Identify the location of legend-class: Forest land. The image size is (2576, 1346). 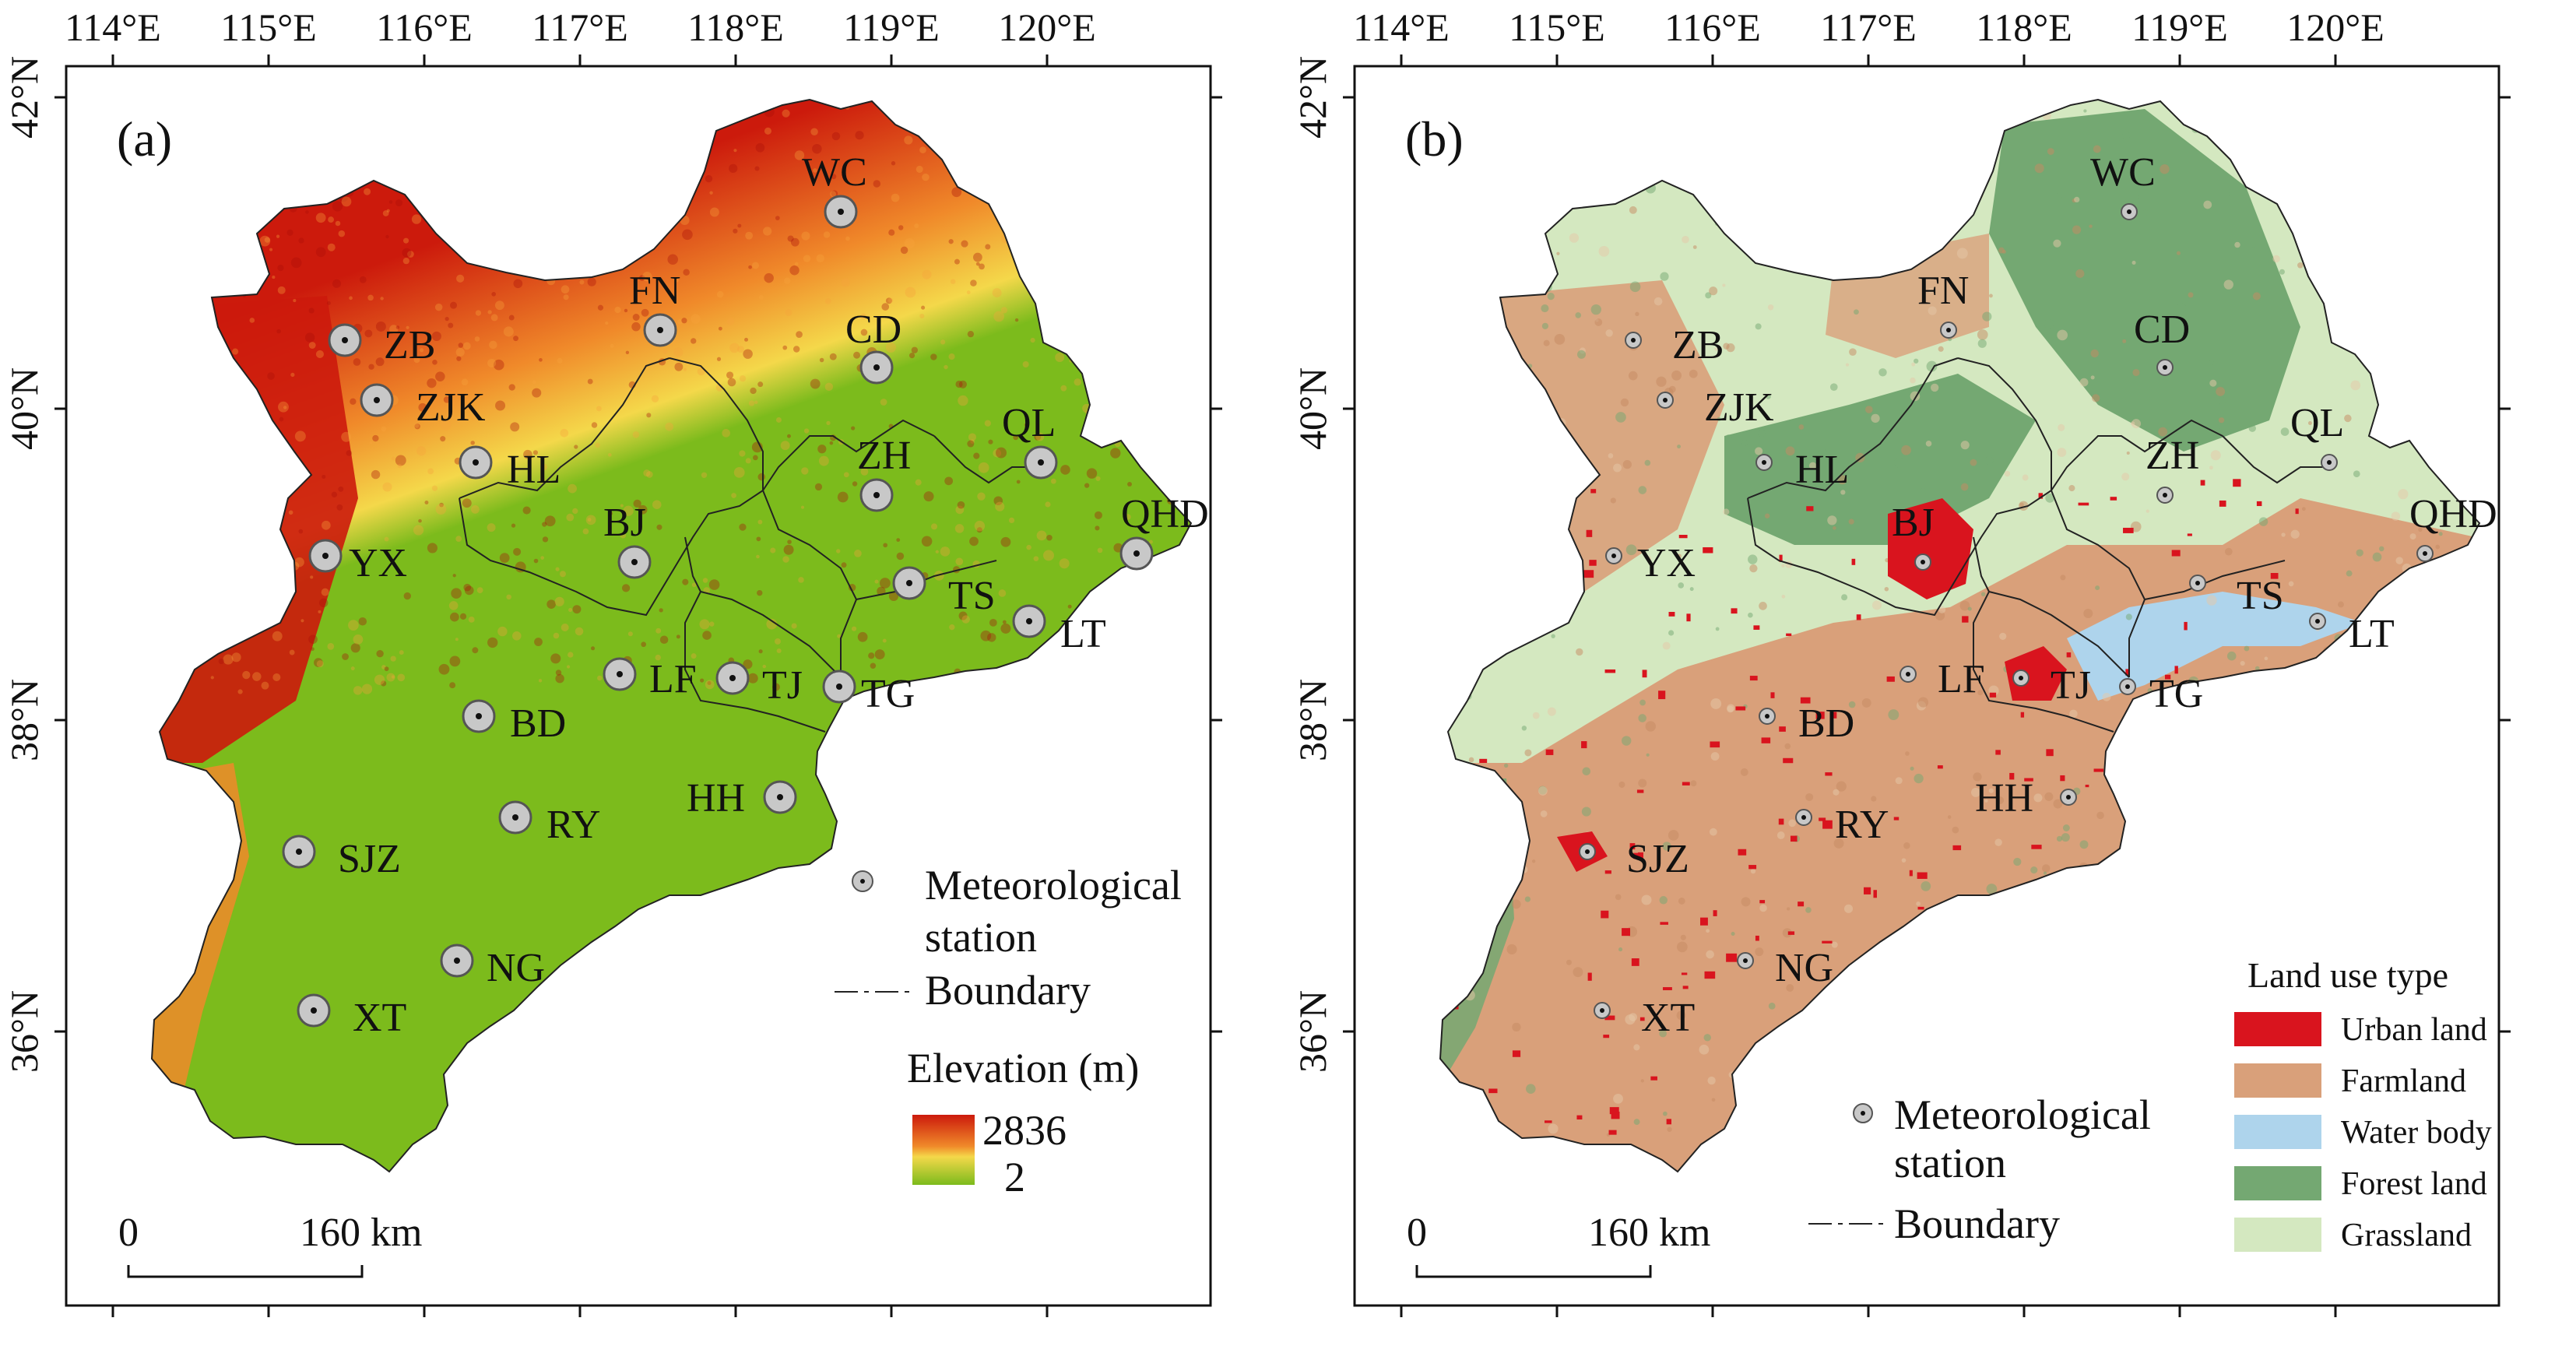
(2360, 1184).